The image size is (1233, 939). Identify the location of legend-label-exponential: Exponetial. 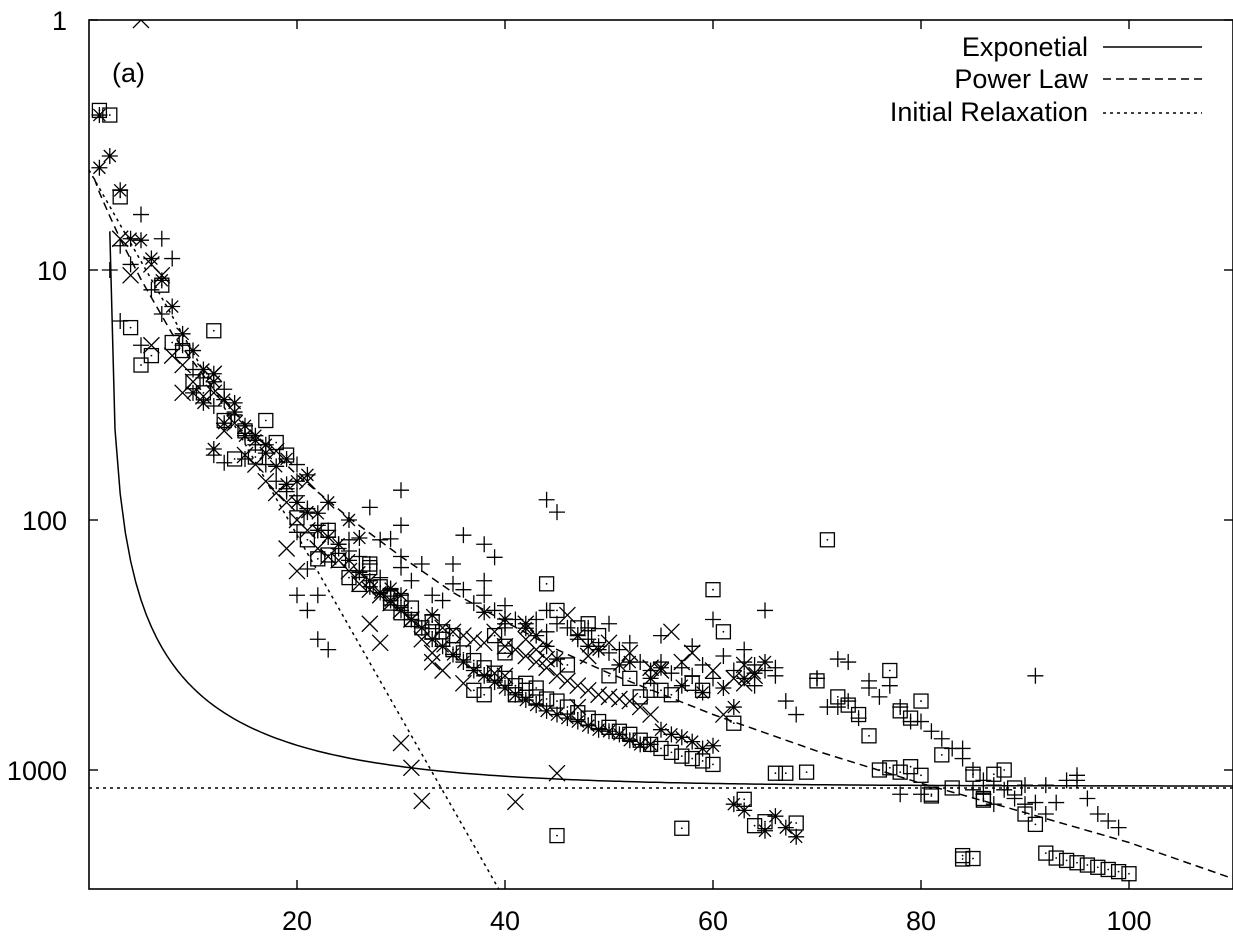
(1025, 47).